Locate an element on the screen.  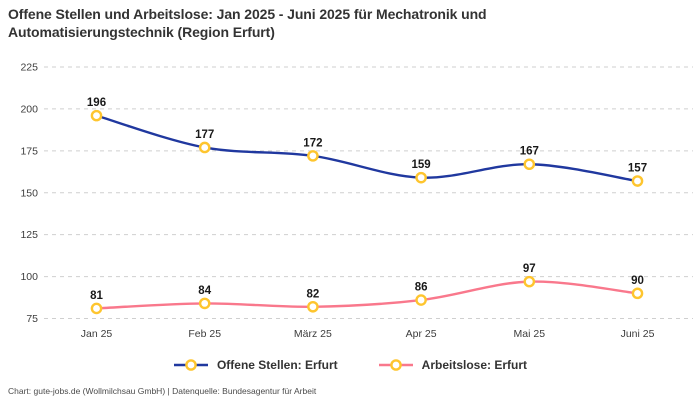
y-axis-tick-label: 225 is located at coordinates (29, 68).